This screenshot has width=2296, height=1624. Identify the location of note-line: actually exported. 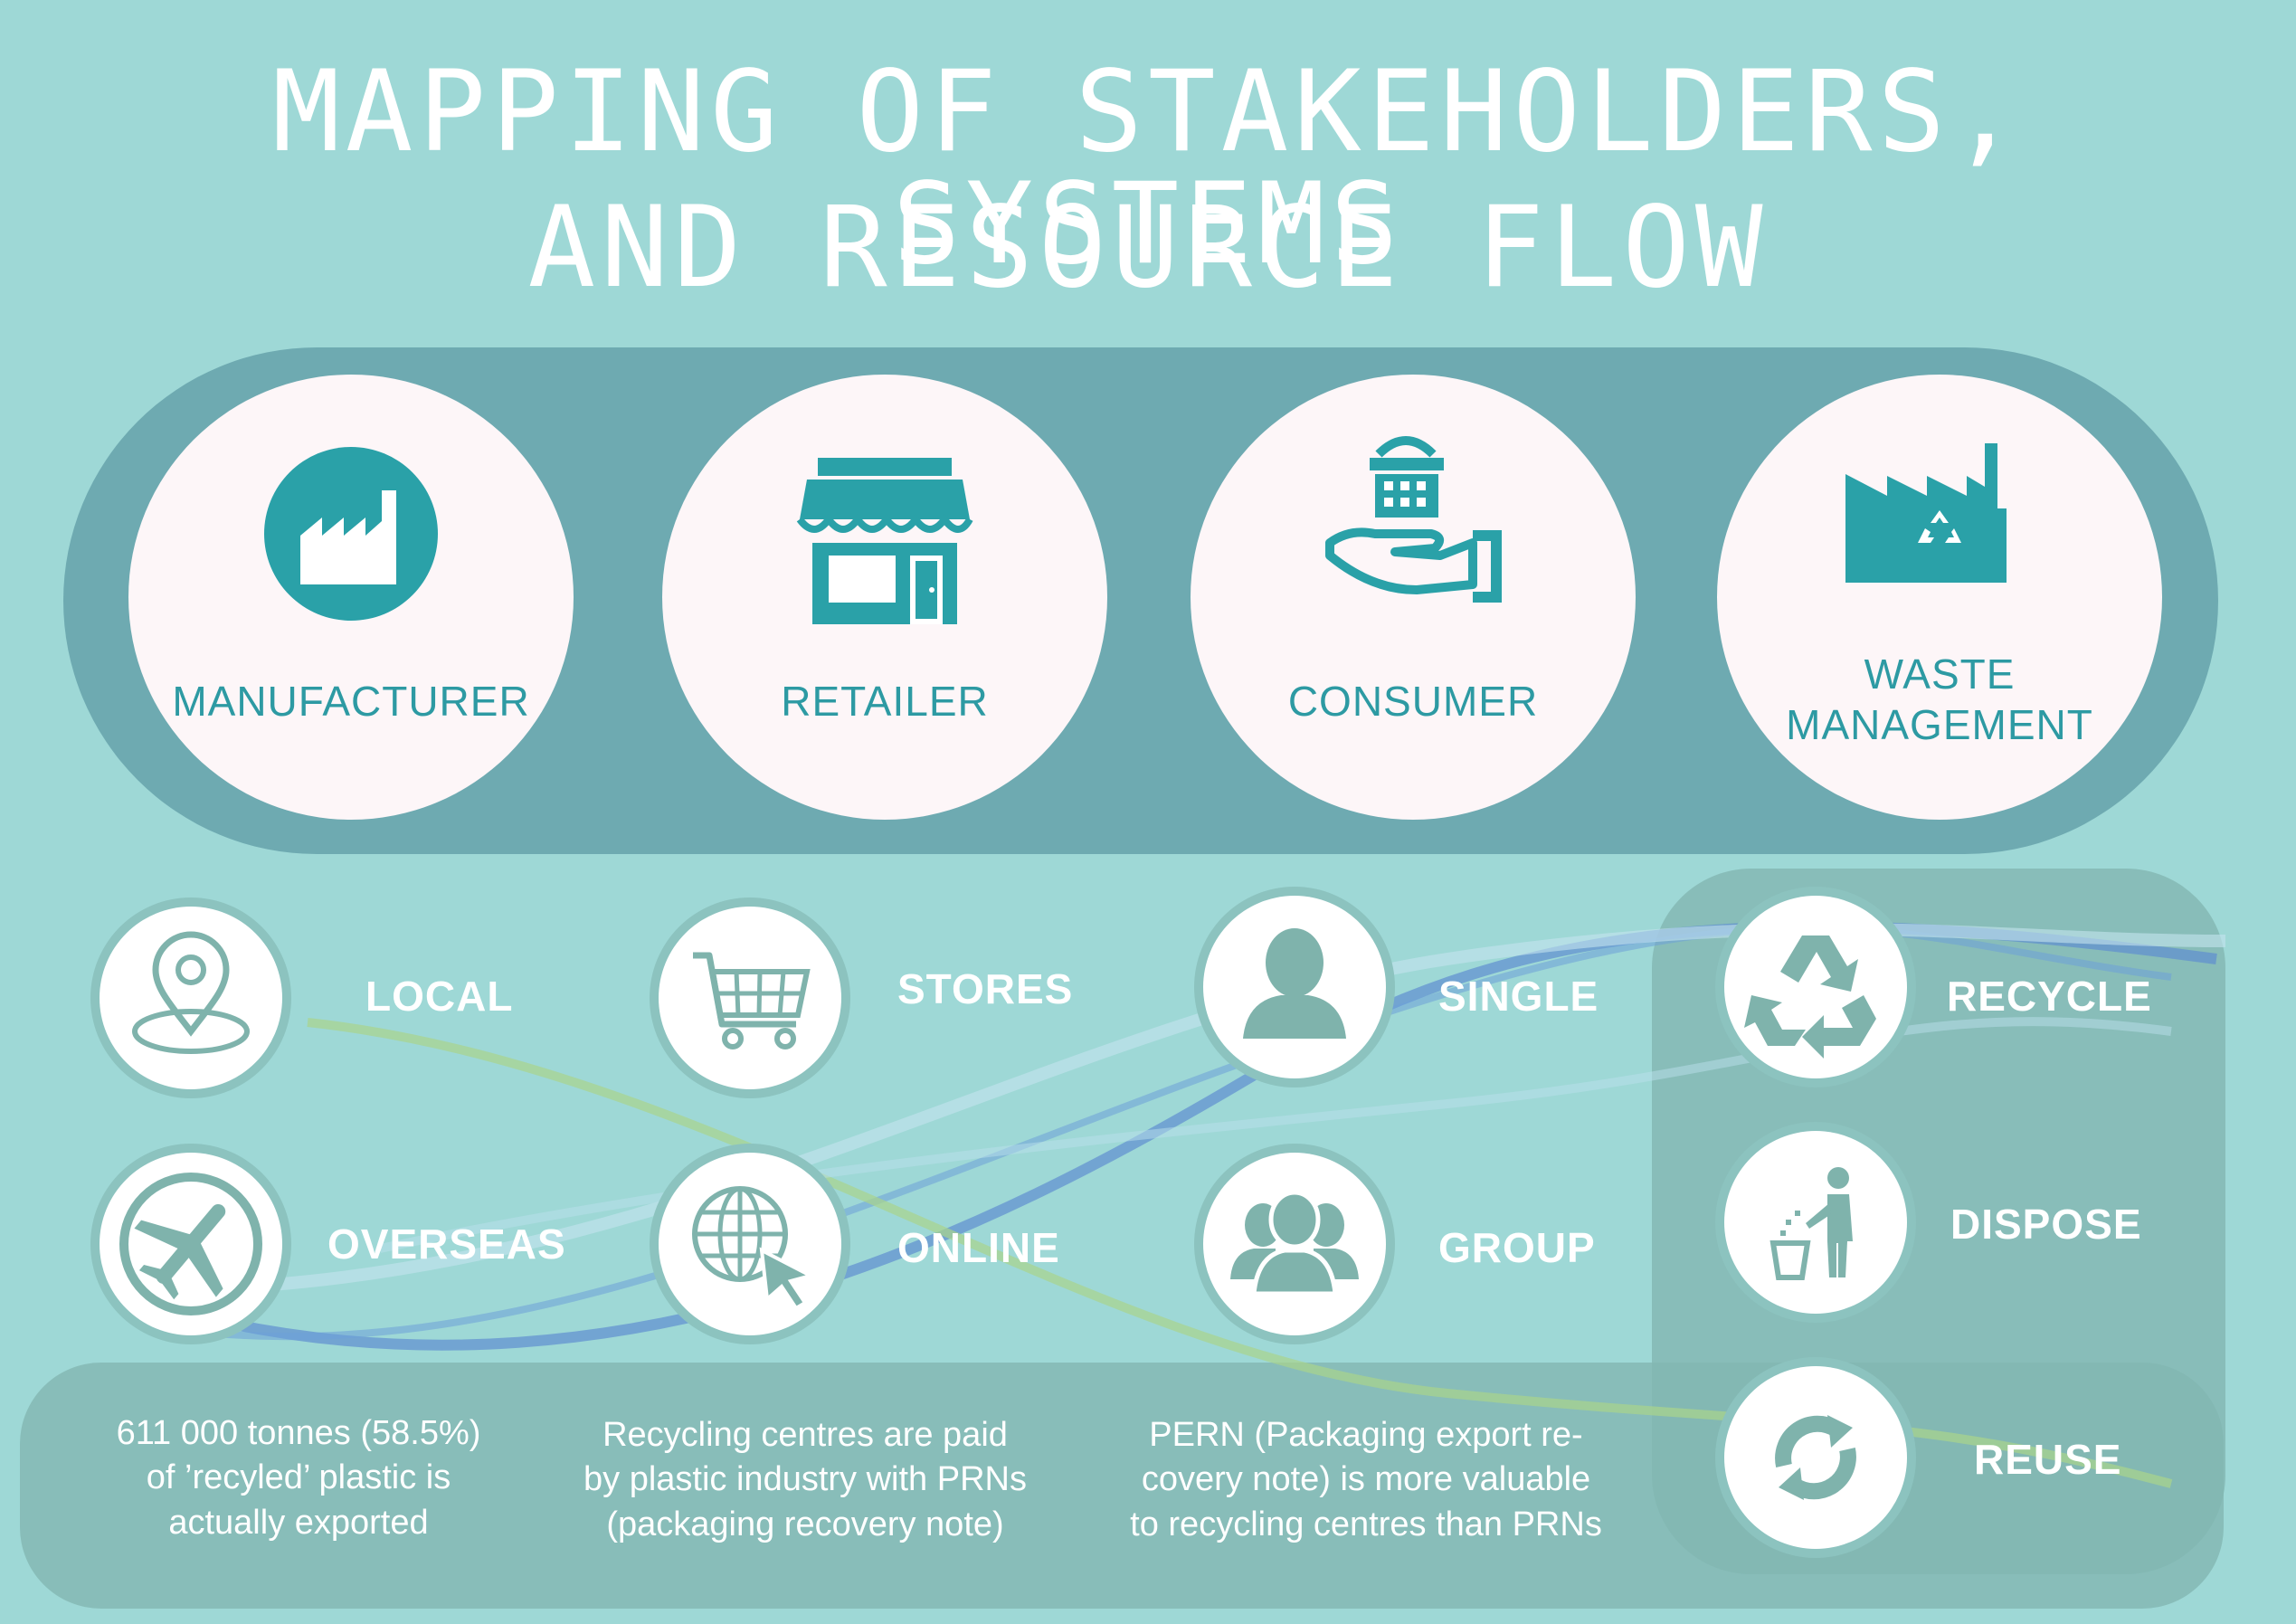
(298, 1522).